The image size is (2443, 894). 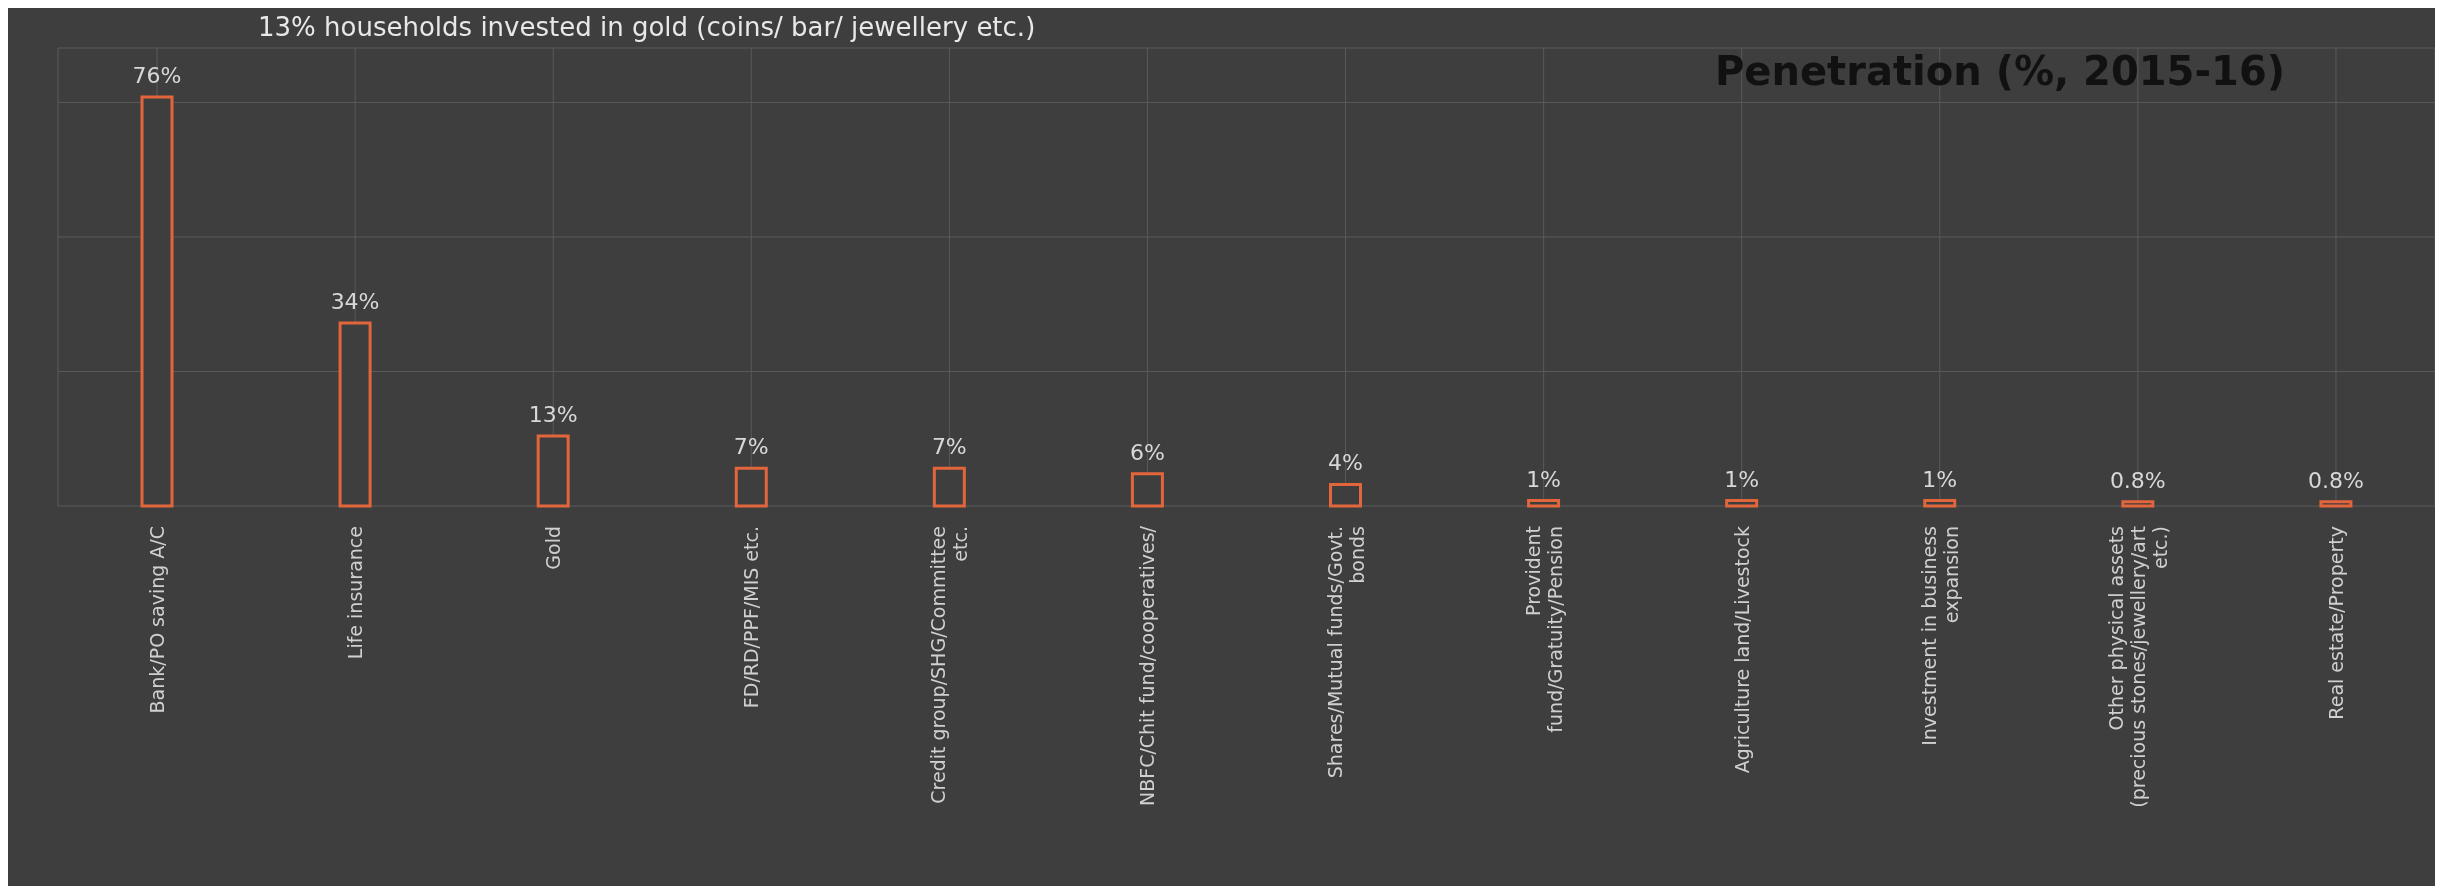 I want to click on x-tick-label: Credit group/SHG/Committee etc., so click(x=949, y=665).